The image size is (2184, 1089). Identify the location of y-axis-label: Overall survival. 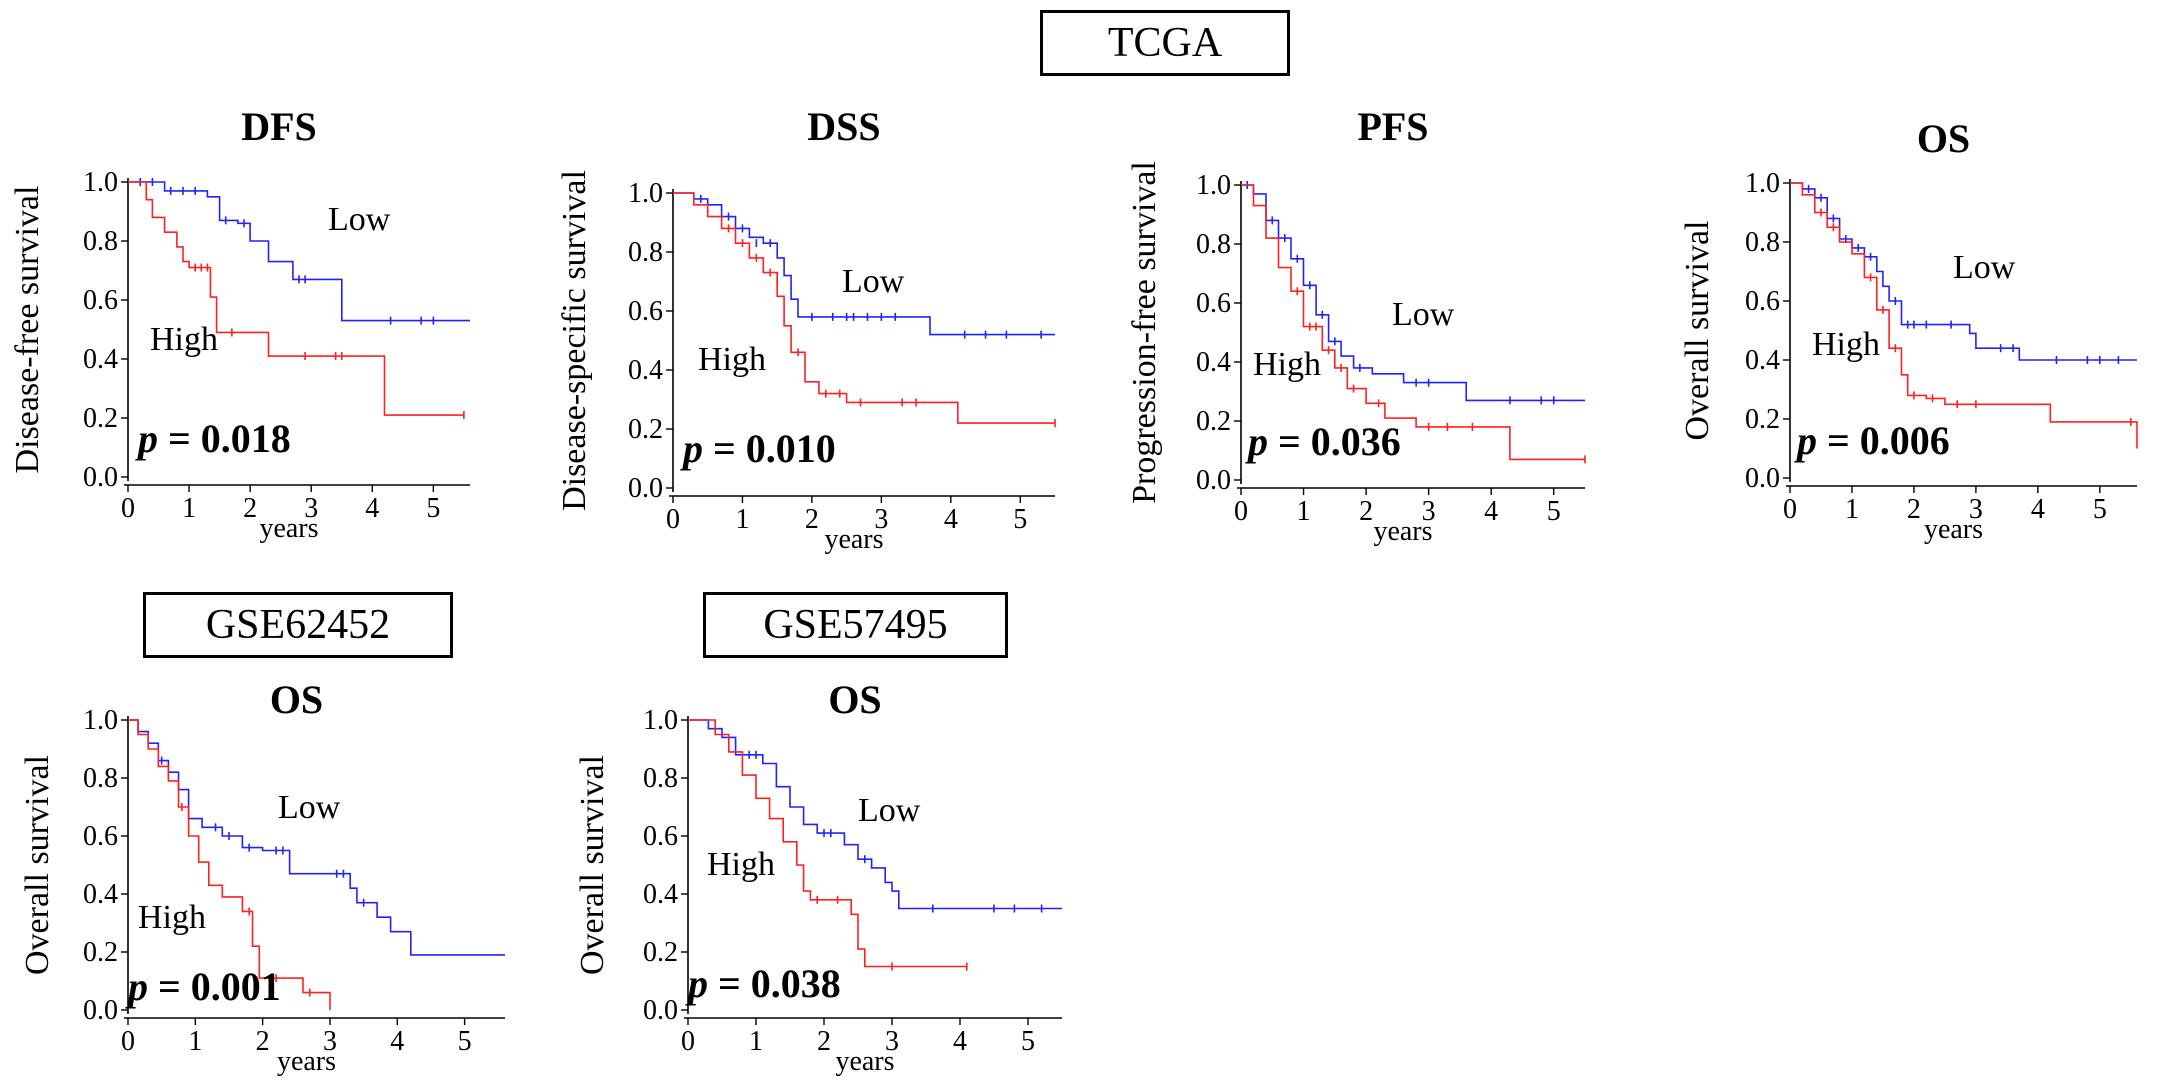
(1697, 331).